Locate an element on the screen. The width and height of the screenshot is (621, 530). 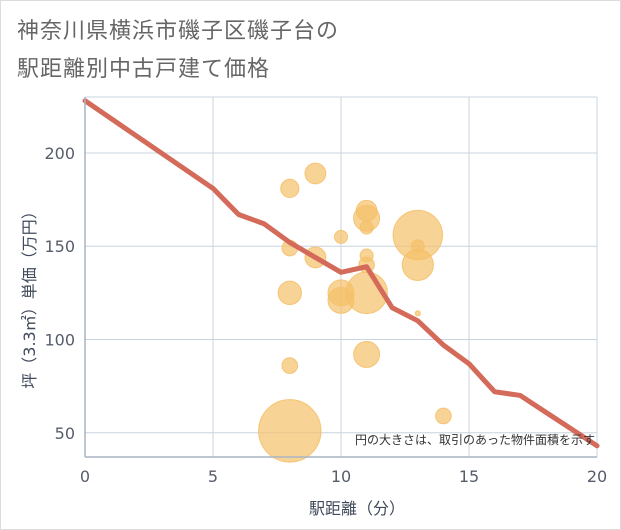
x-tick-label: 15 is located at coordinates (469, 476).